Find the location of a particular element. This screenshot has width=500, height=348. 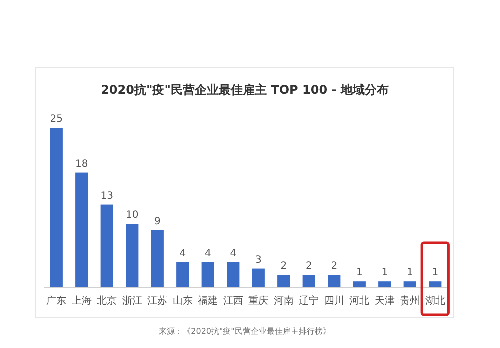

chart-title: 2020抗"疫"民营企业最佳雇主 TOP 100 - 地域分布 is located at coordinates (245, 90).